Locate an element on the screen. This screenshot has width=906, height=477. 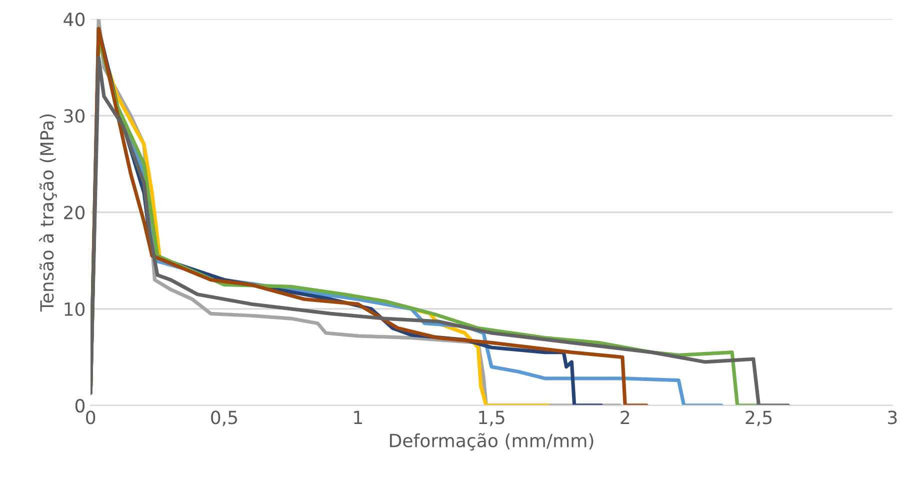
y-tick-label: 20 is located at coordinates (74, 213).